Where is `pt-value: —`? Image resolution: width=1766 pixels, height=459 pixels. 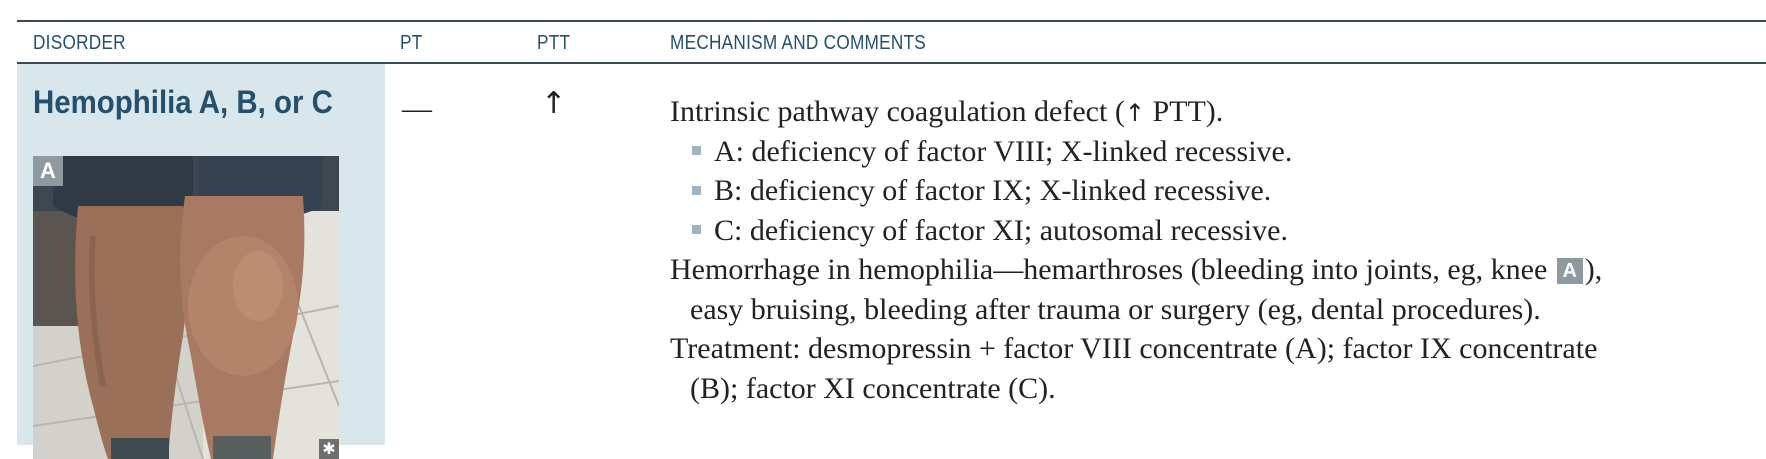
pt-value: — is located at coordinates (417, 108).